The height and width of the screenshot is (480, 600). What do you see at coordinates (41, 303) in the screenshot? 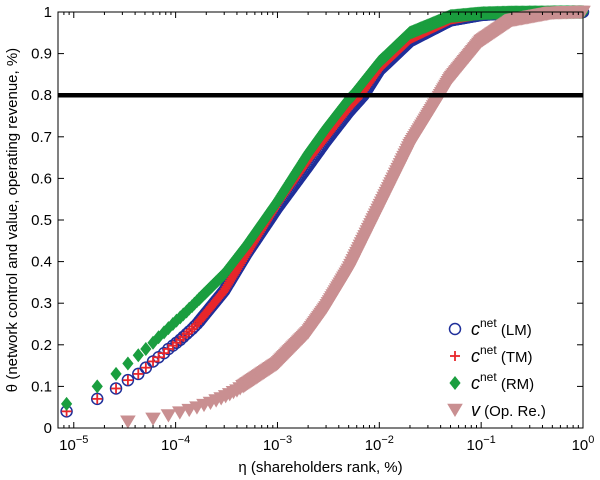
I see `y-tick-label: 0.3` at bounding box center [41, 303].